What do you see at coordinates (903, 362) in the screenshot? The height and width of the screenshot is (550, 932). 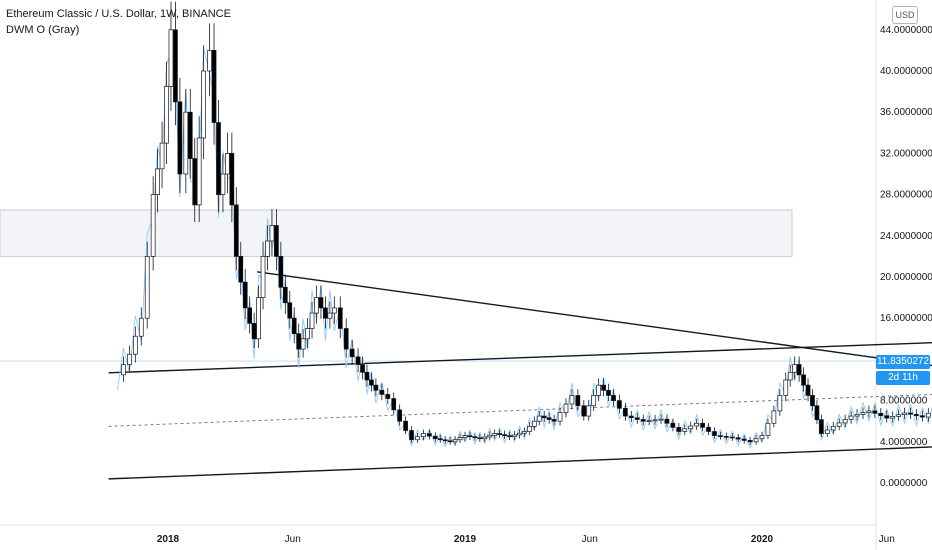 I see `last-price-tag: 11.8350272` at bounding box center [903, 362].